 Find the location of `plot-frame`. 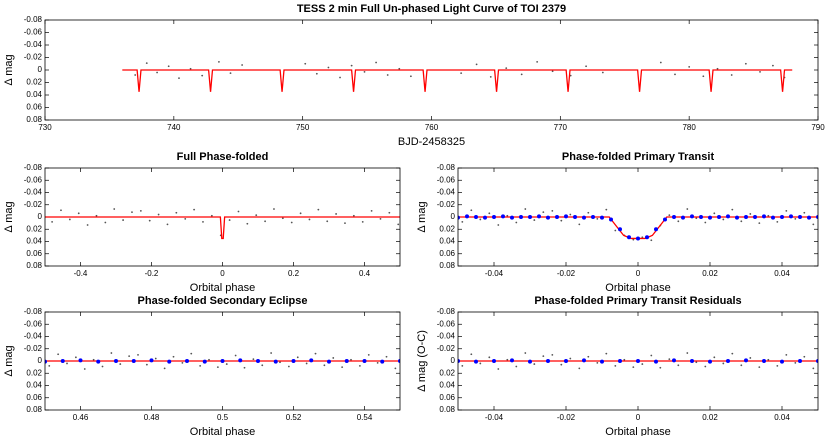

plot-frame is located at coordinates (638, 217).